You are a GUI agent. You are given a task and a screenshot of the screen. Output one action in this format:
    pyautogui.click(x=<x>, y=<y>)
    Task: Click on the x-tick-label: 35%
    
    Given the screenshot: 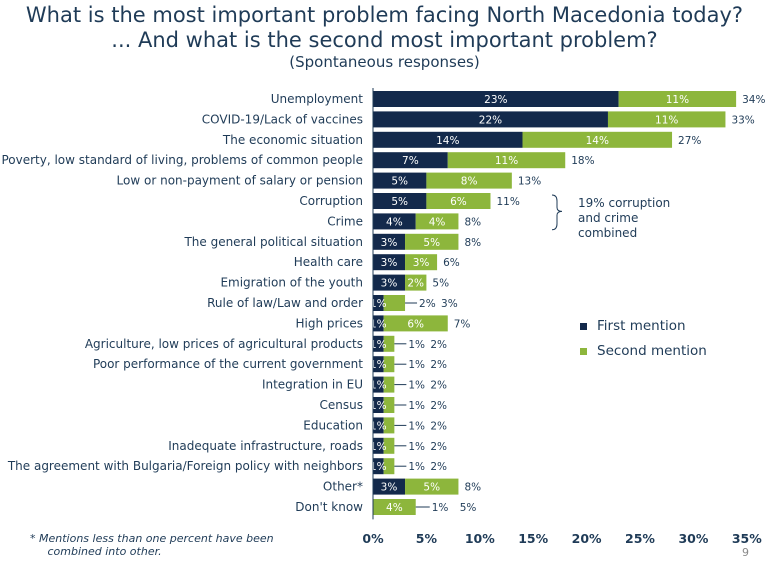 What is the action you would take?
    pyautogui.click(x=747, y=538)
    